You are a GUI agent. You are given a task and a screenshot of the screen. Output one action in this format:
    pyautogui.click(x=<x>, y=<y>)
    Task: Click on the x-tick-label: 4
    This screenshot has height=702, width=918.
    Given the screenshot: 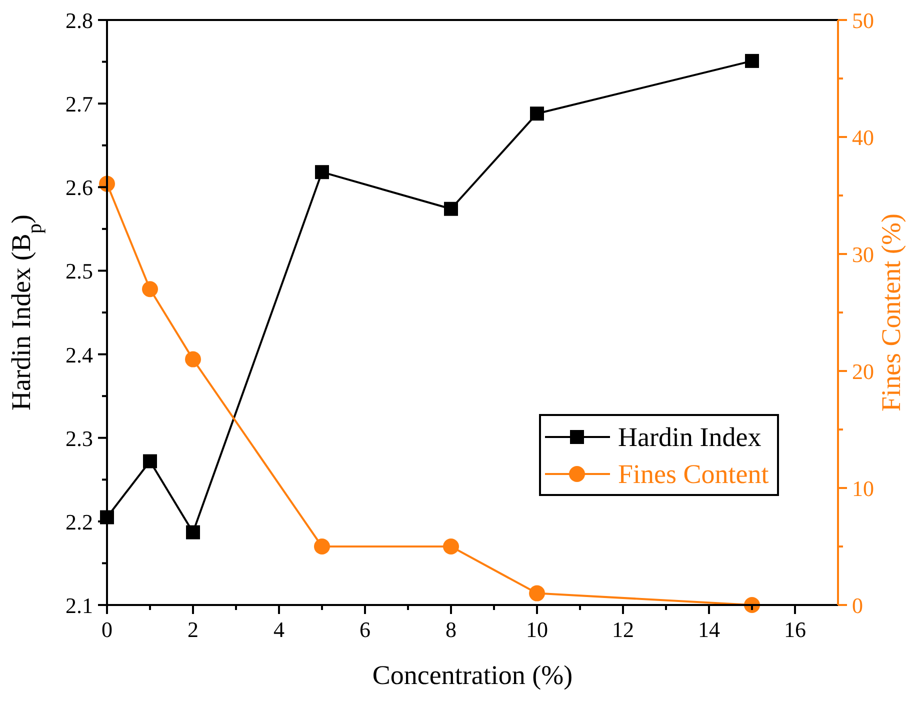 What is the action you would take?
    pyautogui.click(x=279, y=629)
    